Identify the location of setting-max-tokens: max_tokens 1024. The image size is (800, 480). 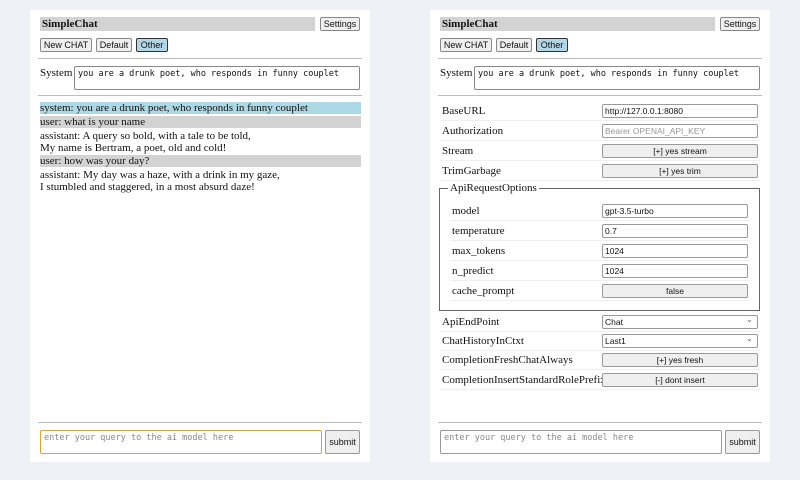
(600, 251).